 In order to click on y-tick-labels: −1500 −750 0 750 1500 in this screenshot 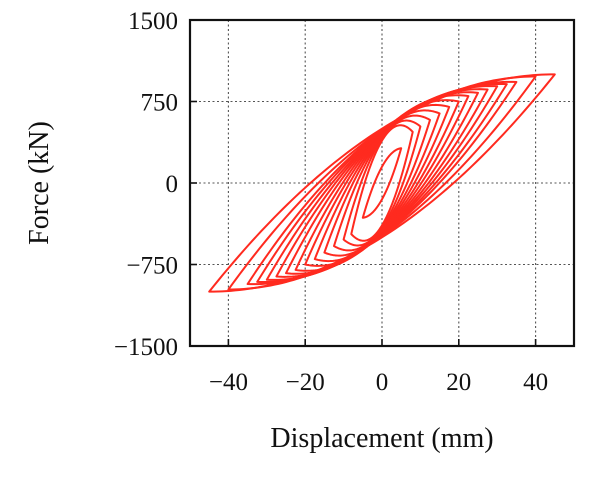, I will do `click(146, 184)`.